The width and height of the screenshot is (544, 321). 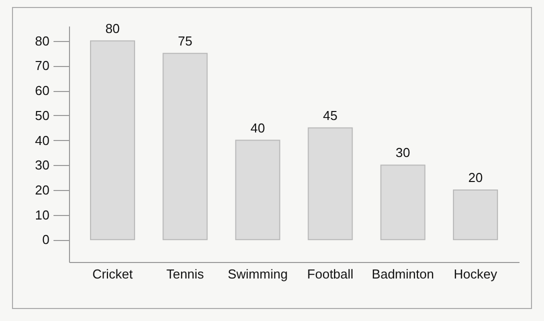 I want to click on y-tick-label: 70, so click(x=42, y=66).